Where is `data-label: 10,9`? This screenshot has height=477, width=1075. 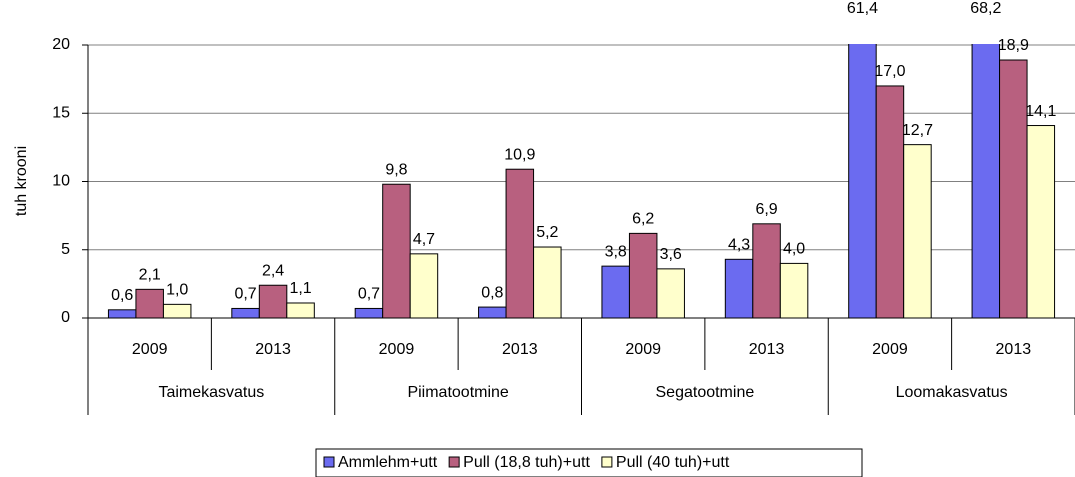
data-label: 10,9 is located at coordinates (519, 154).